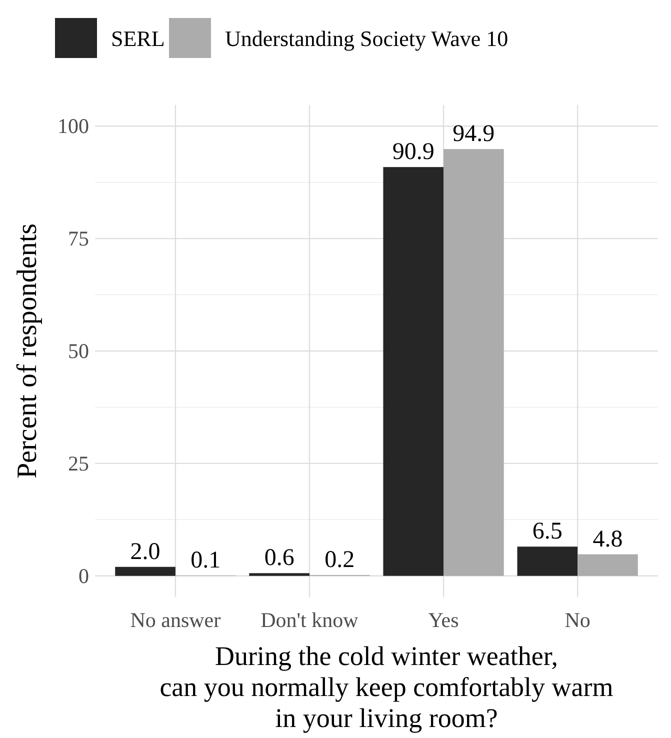 The image size is (671, 738). Describe the element at coordinates (339, 559) in the screenshot. I see `data-label: 0.2` at that location.